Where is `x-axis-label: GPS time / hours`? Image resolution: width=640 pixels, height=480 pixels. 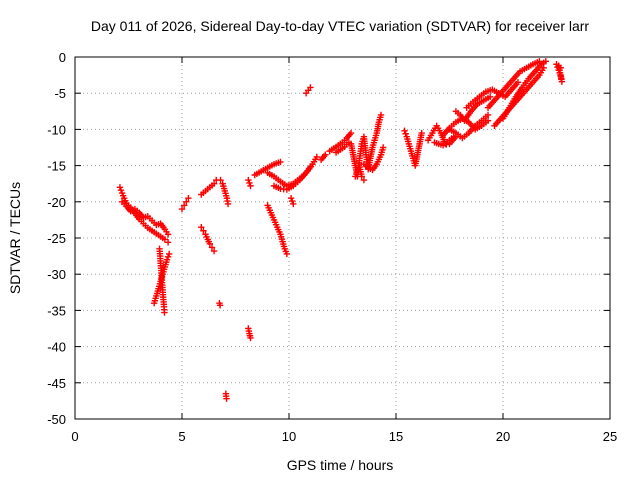
x-axis-label: GPS time / hours is located at coordinates (340, 465).